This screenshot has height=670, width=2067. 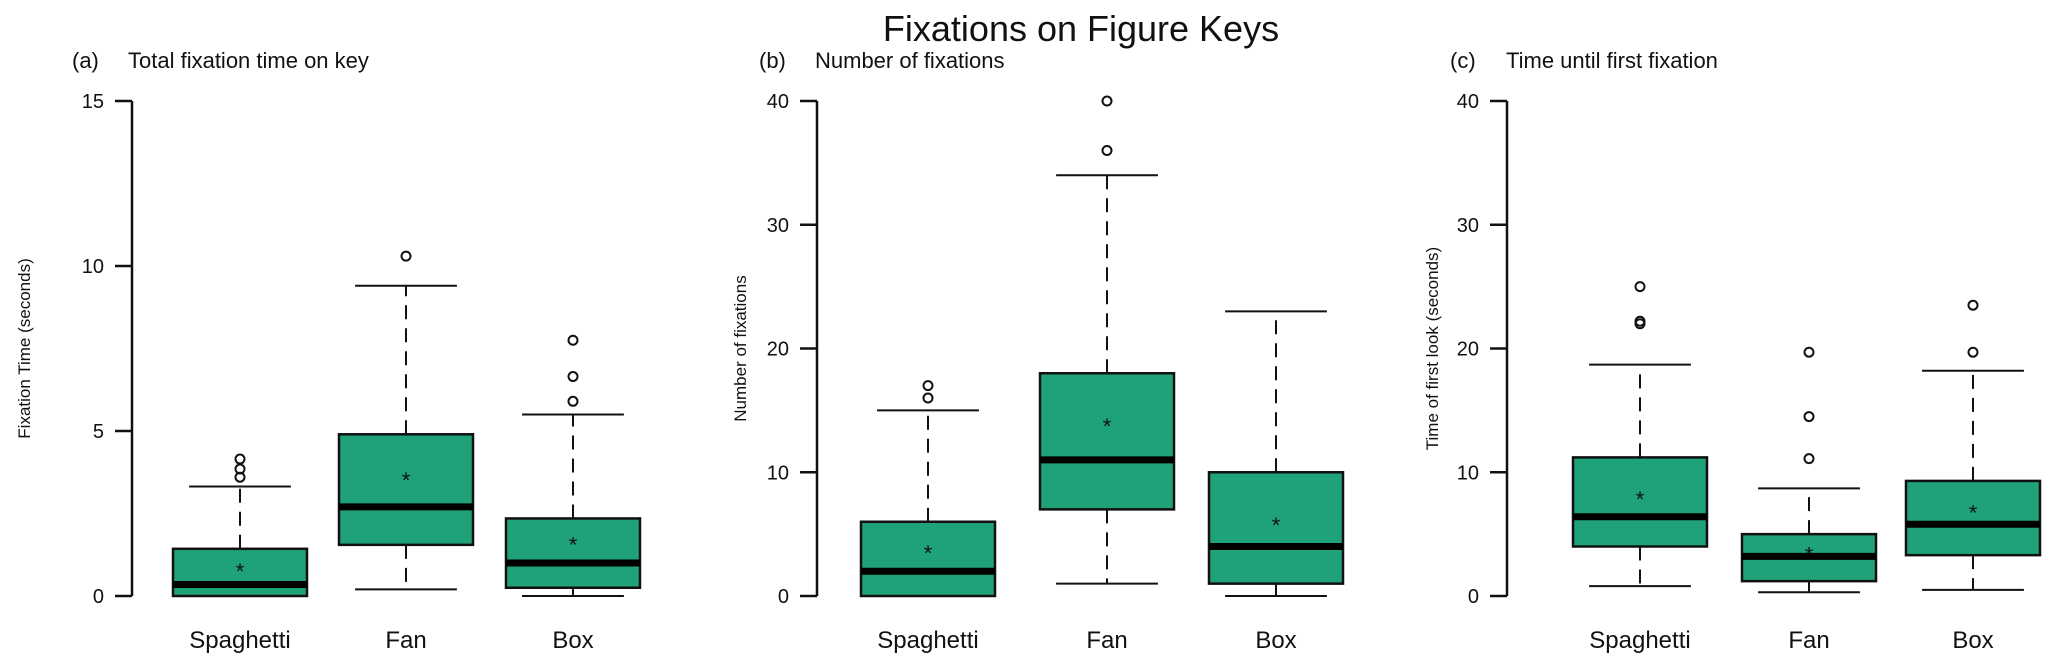 What do you see at coordinates (772, 60) in the screenshot?
I see `panel-label: (b)` at bounding box center [772, 60].